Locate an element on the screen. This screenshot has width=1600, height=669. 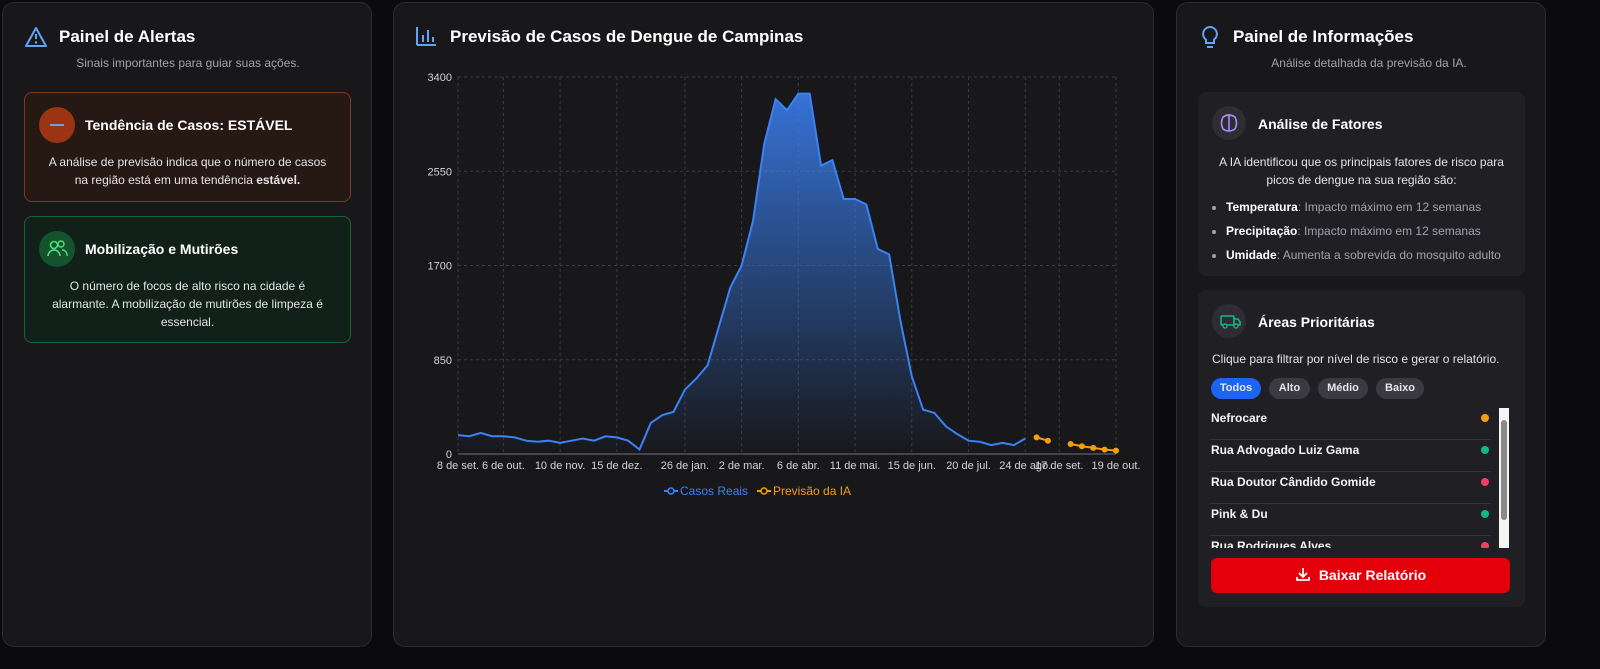
factor-name: Temperatura is located at coordinates (1262, 207).